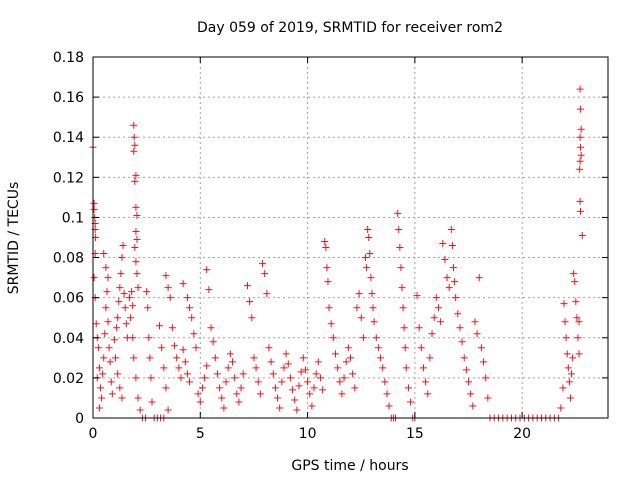 The width and height of the screenshot is (640, 480). I want to click on y-tick-label: 0.12, so click(68, 178).